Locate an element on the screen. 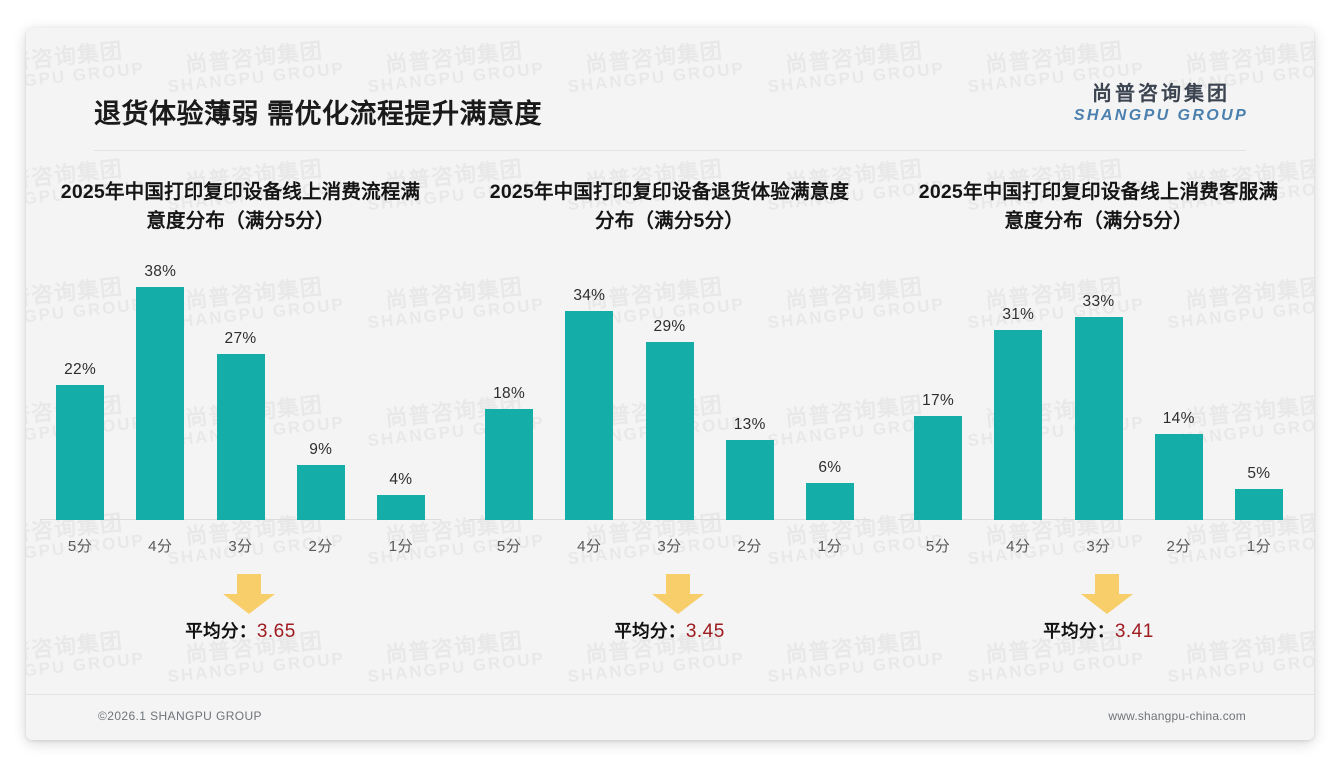 The image size is (1340, 780). bar-slot: 4% is located at coordinates (401, 391).